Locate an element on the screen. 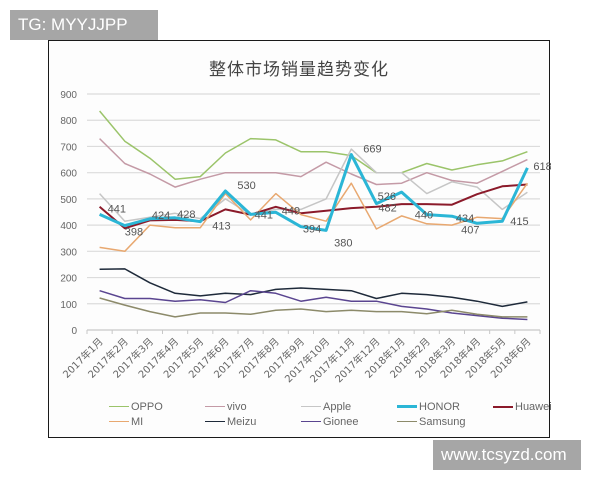  data-label: 415 is located at coordinates (519, 222).